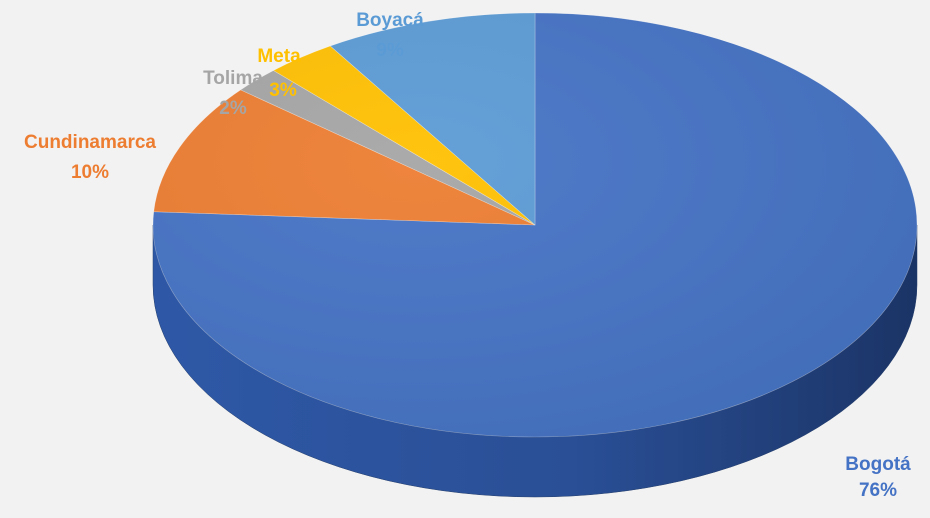  I want to click on slice-name-label-1: Cundinamarca, so click(90, 142).